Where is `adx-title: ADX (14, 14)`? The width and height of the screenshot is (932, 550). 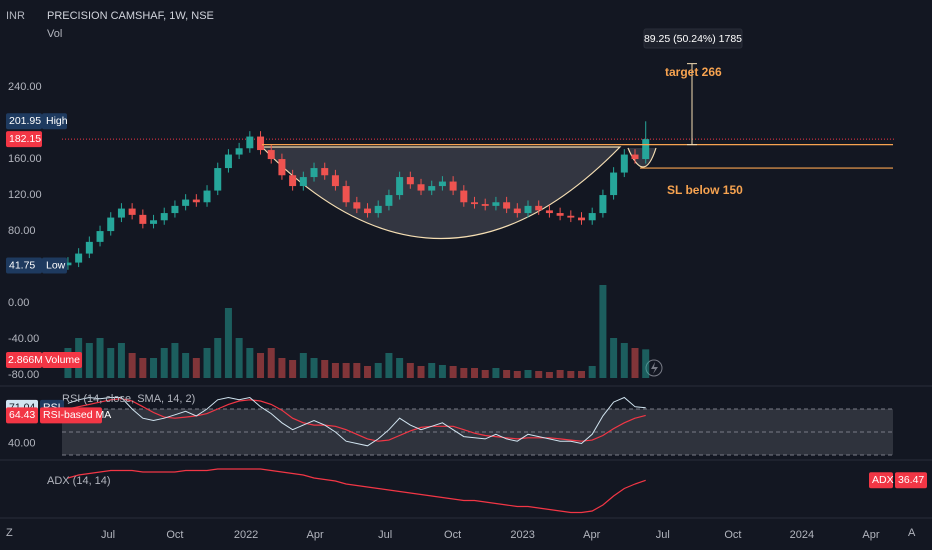
adx-title: ADX (14, 14) is located at coordinates (79, 481).